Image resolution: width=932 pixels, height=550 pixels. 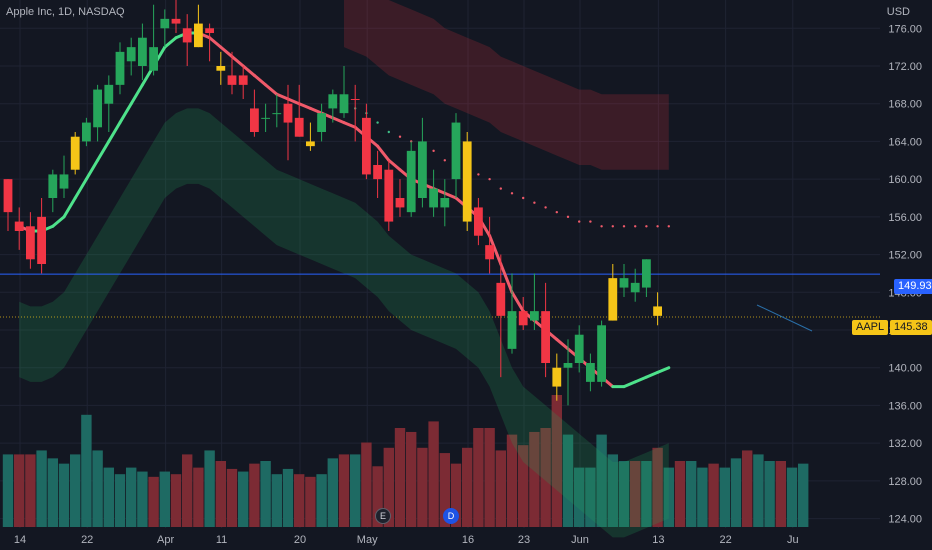 I want to click on y-tick-label: 156.00, so click(x=905, y=218).